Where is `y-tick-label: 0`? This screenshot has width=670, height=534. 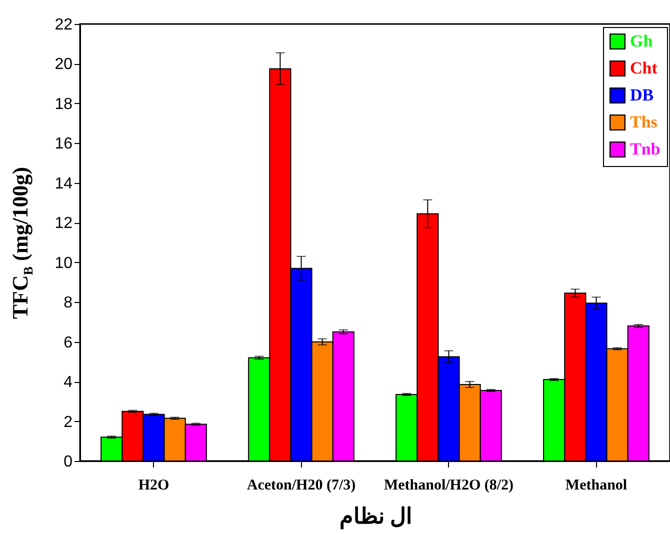
y-tick-label: 0 is located at coordinates (68, 462).